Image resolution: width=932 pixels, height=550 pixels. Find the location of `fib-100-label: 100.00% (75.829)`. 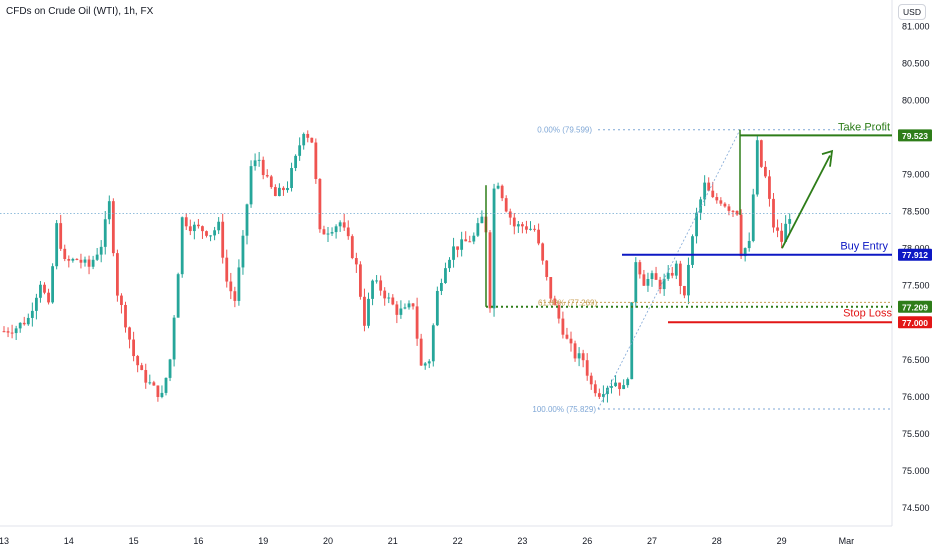

fib-100-label: 100.00% (75.829) is located at coordinates (564, 409).